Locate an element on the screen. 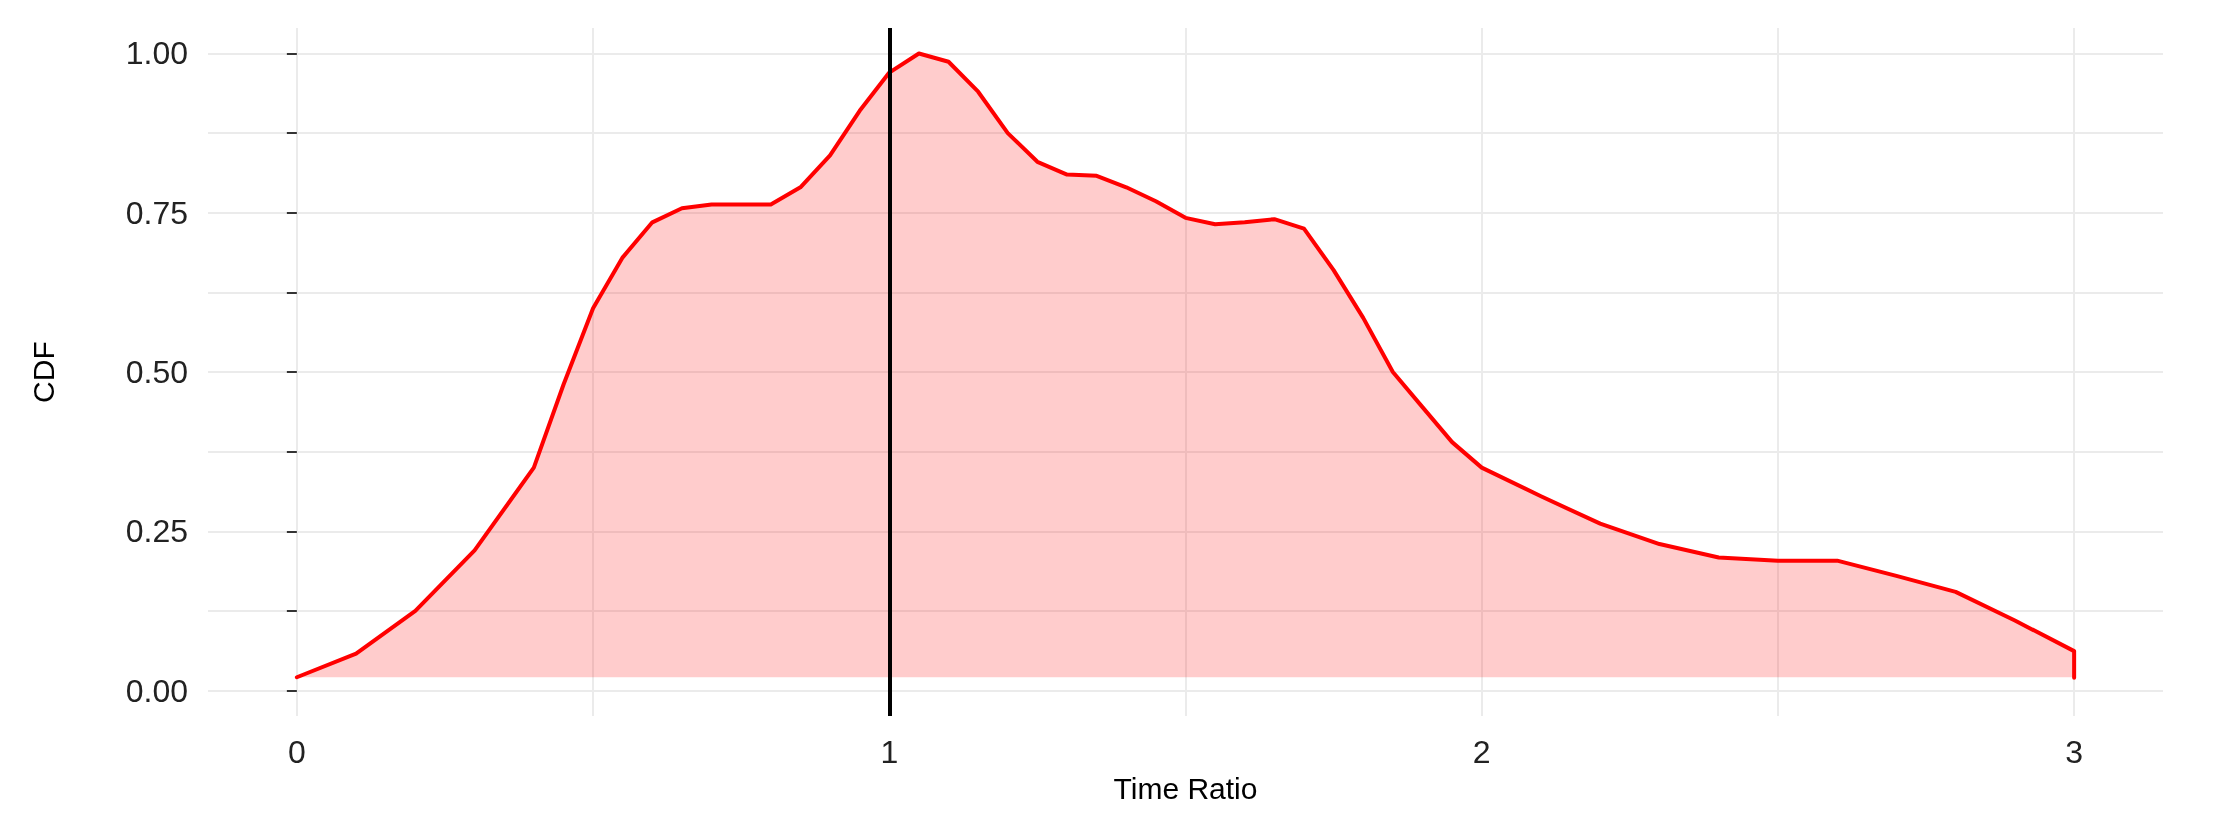 The height and width of the screenshot is (819, 2231). y-tick-label: 0.75 is located at coordinates (156, 212).